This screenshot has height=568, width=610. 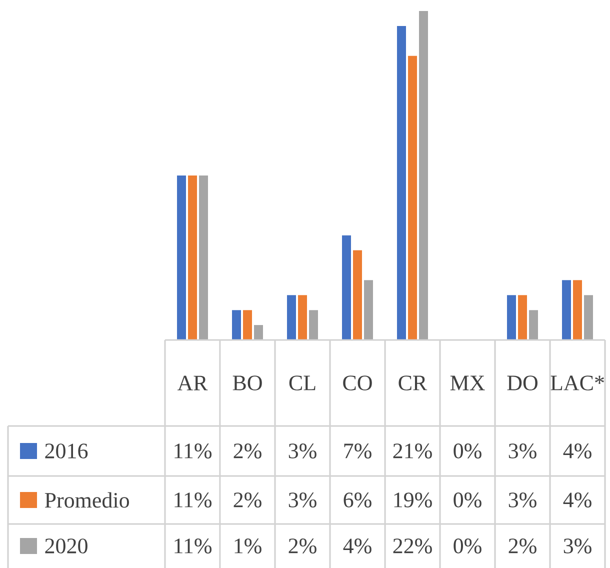 I want to click on data-label: 7%, so click(x=358, y=451).